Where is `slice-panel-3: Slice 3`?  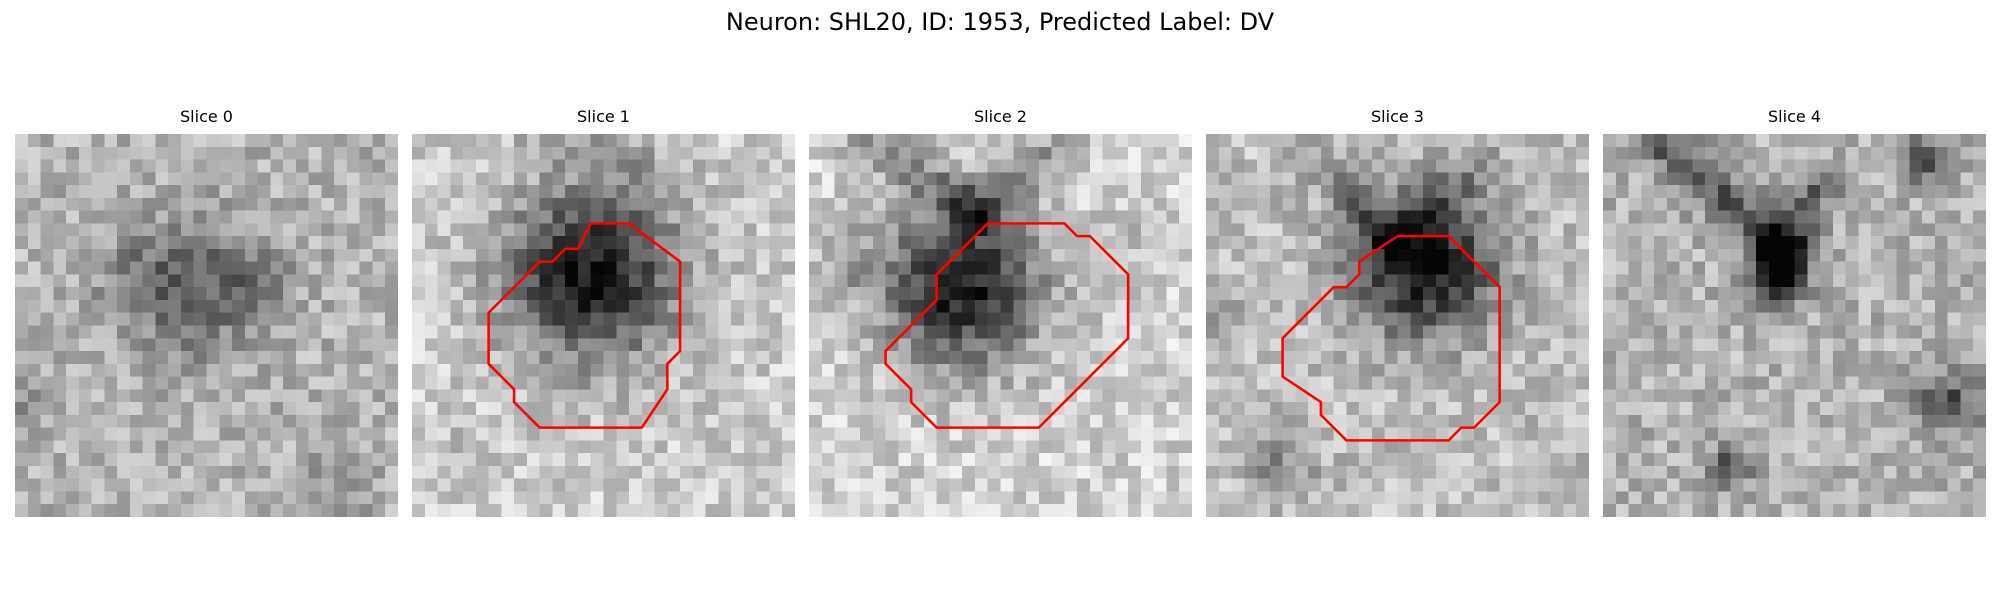
slice-panel-3: Slice 3 is located at coordinates (1397, 316).